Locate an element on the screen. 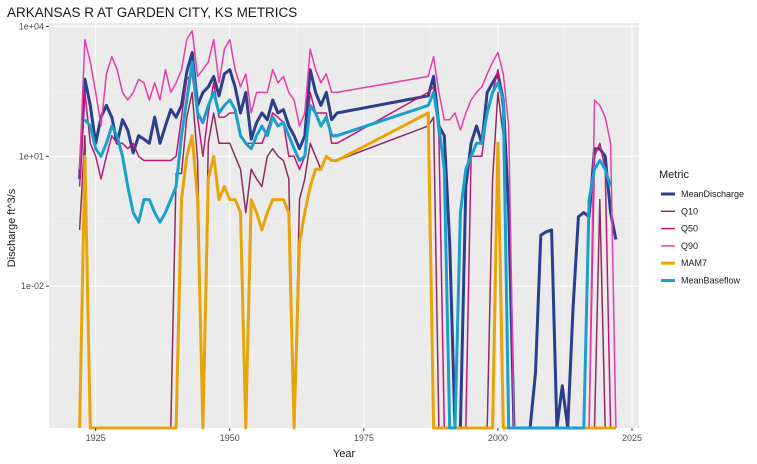 The height and width of the screenshot is (464, 757). x-tick-label: 1975 is located at coordinates (364, 438).